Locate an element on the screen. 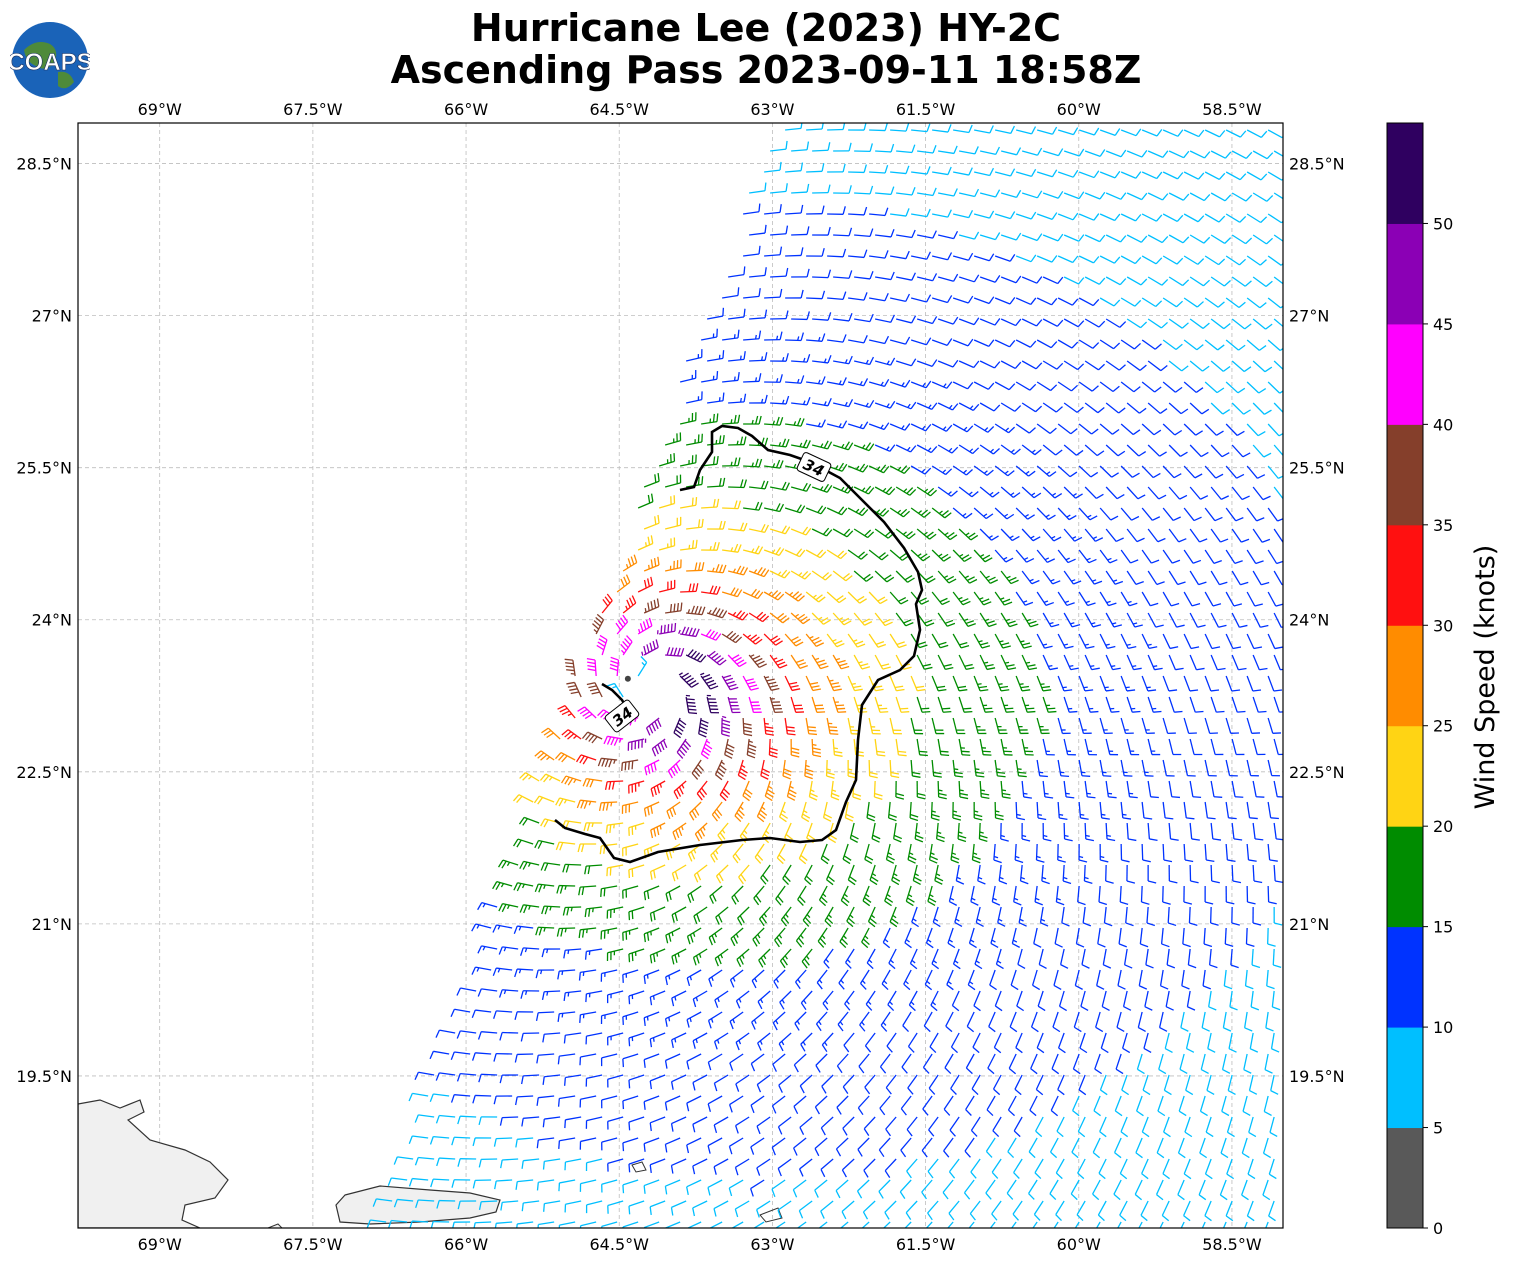 The width and height of the screenshot is (1523, 1264). island is located at coordinates (639, 1167).